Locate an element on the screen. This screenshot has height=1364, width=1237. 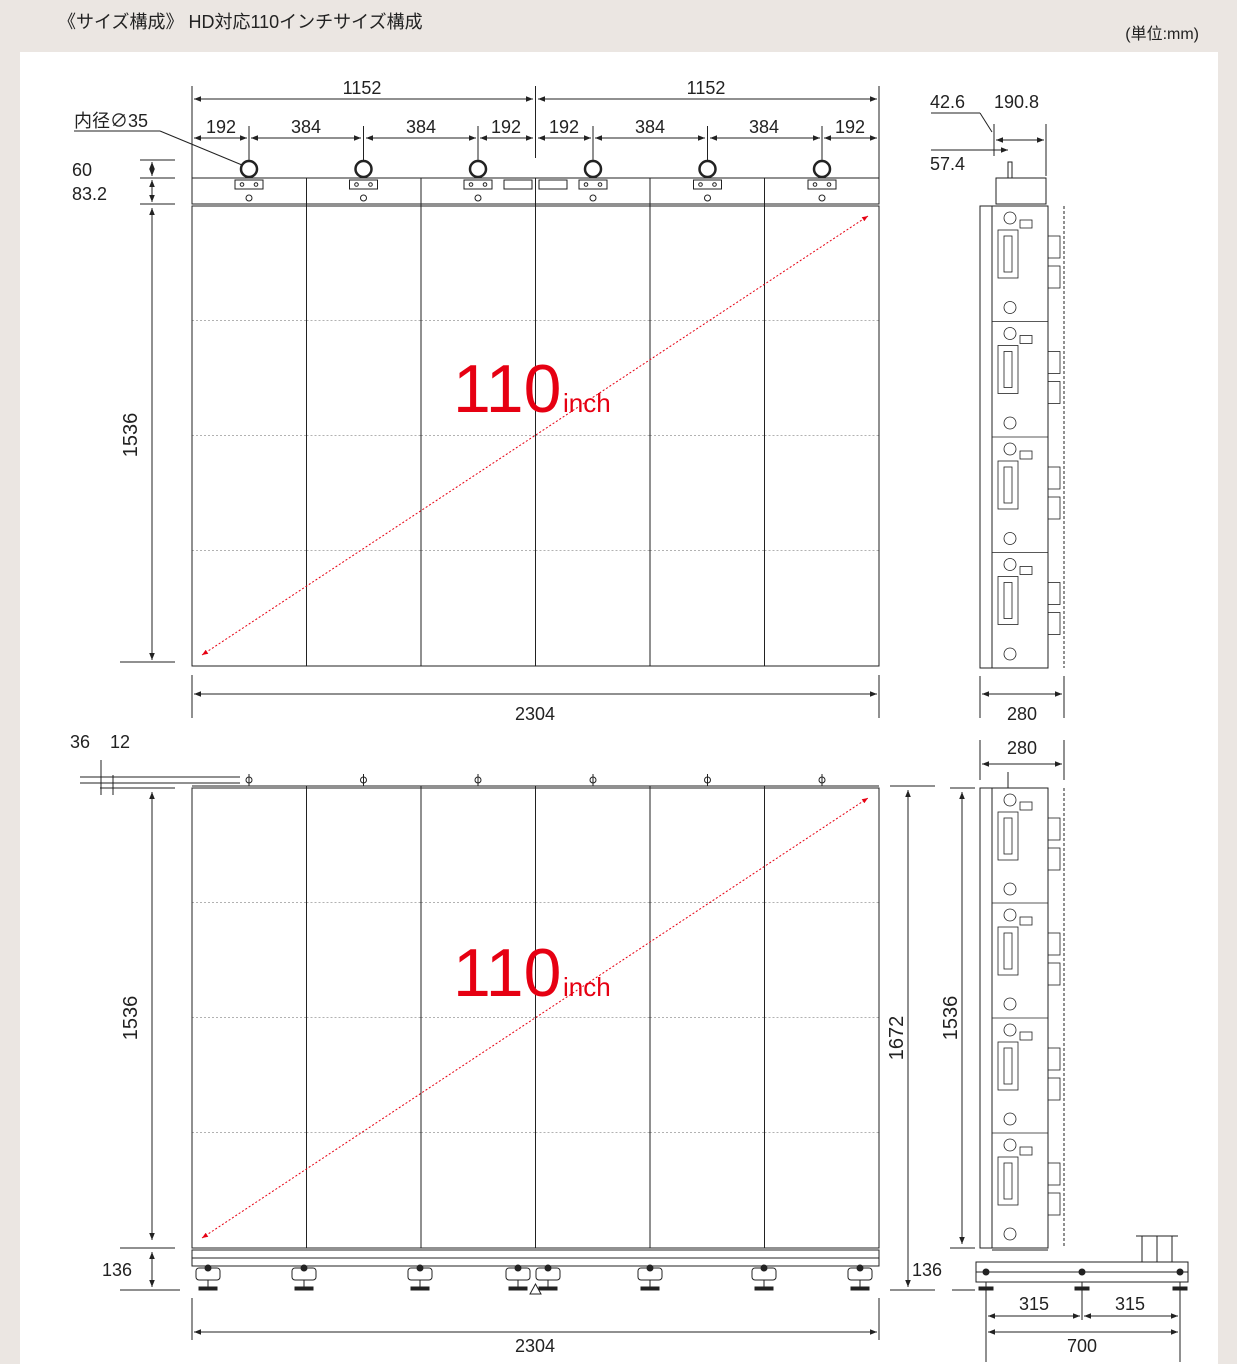
side-dim-42: 42.6 is located at coordinates (947, 102).